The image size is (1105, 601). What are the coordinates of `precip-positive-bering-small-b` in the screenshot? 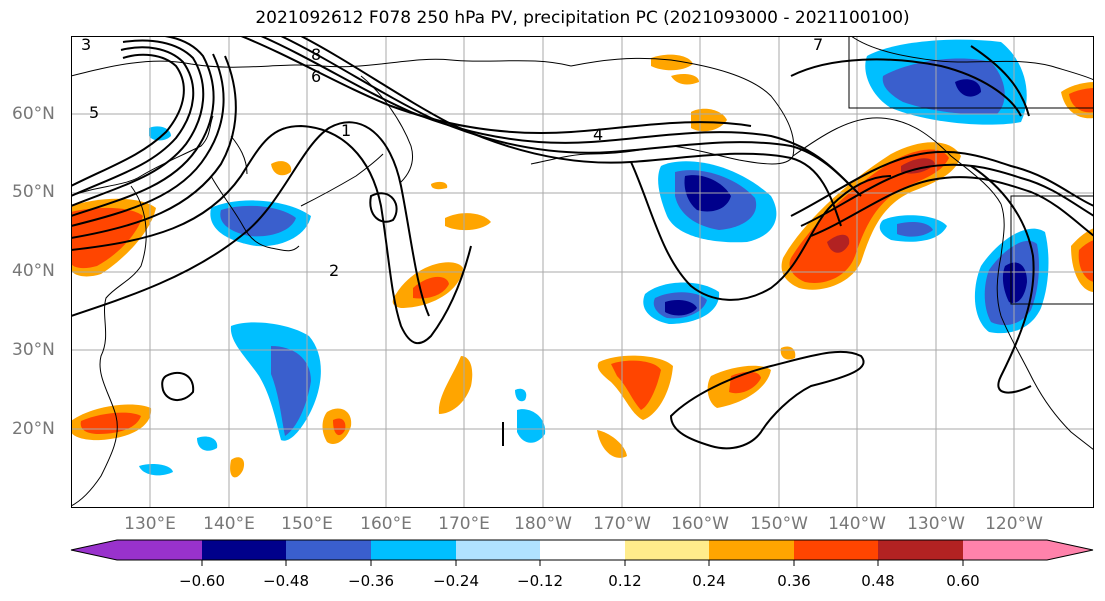 It's located at (685, 79).